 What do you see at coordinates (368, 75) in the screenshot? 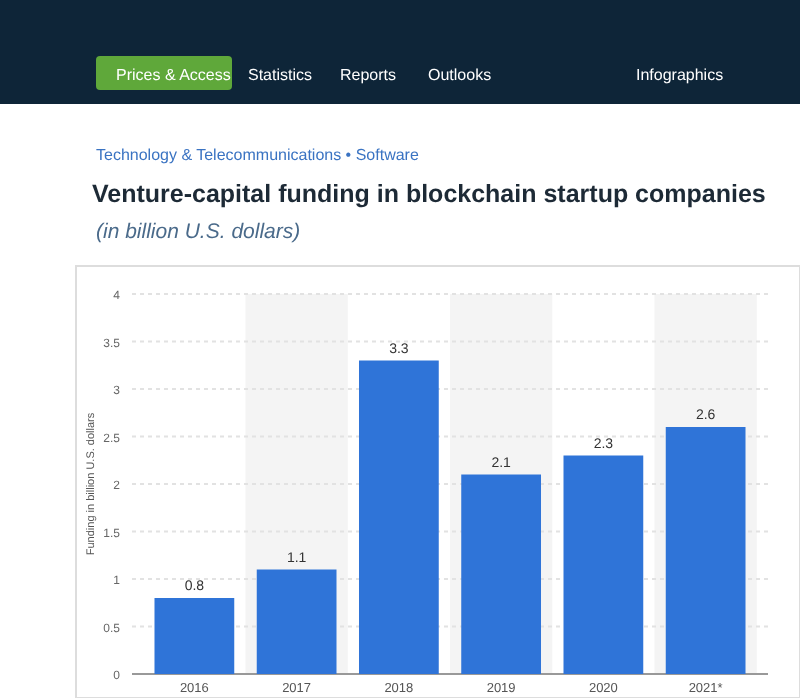
I see `text: Reports` at bounding box center [368, 75].